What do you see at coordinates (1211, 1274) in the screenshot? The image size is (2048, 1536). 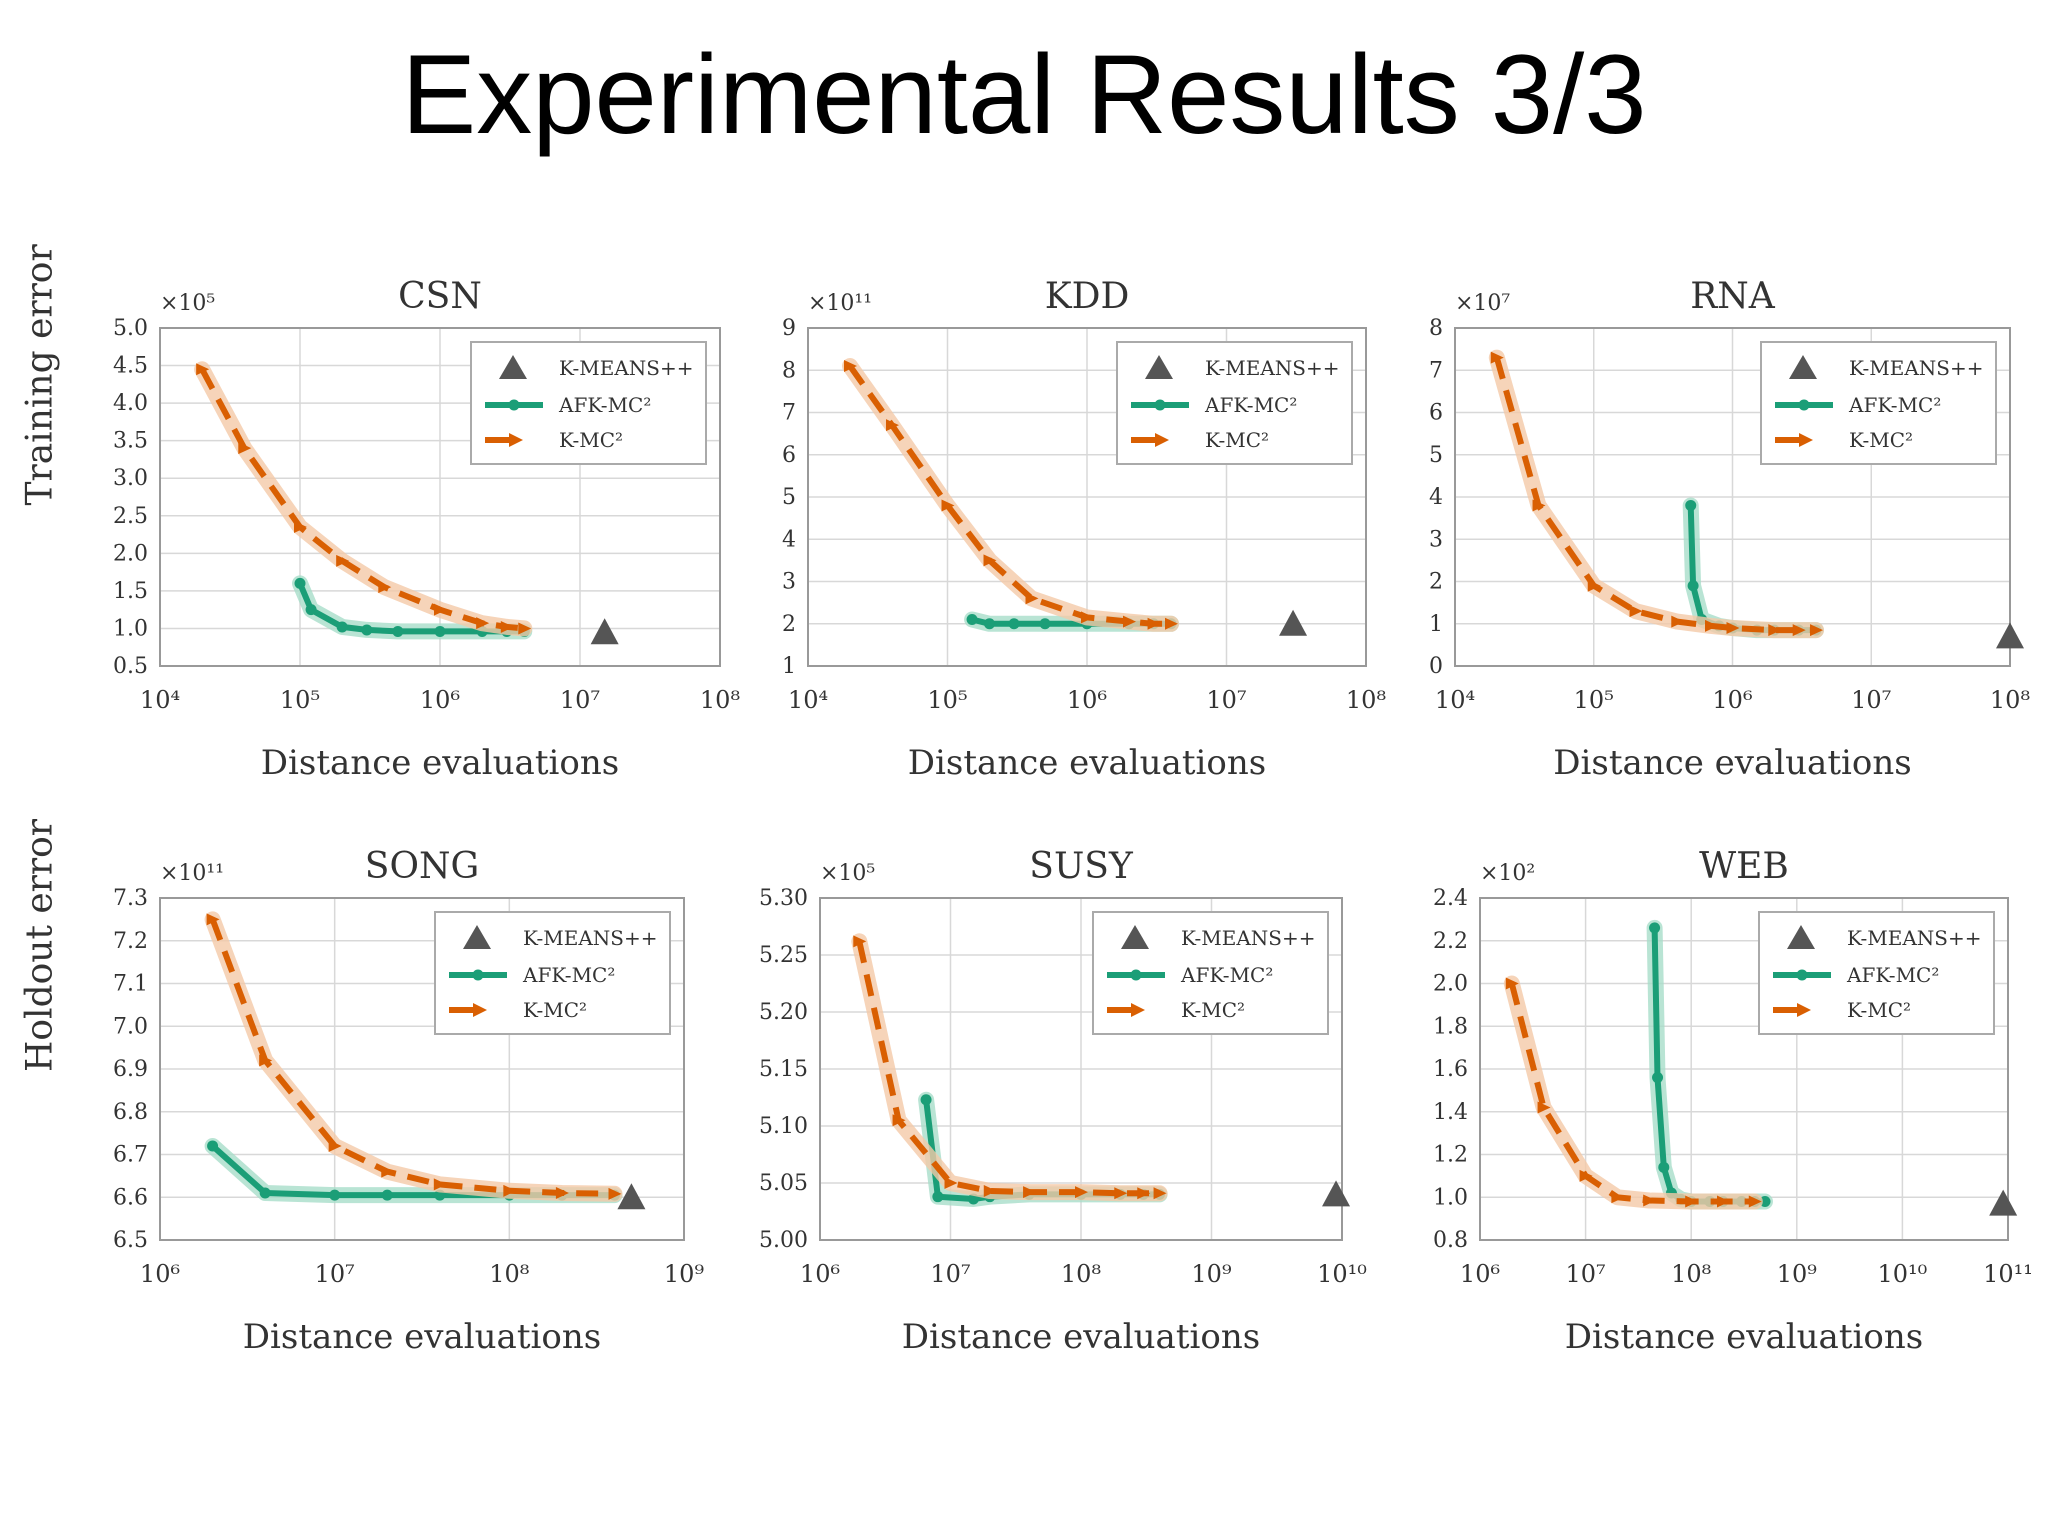 I see `x-tick-label: 10⁹` at bounding box center [1211, 1274].